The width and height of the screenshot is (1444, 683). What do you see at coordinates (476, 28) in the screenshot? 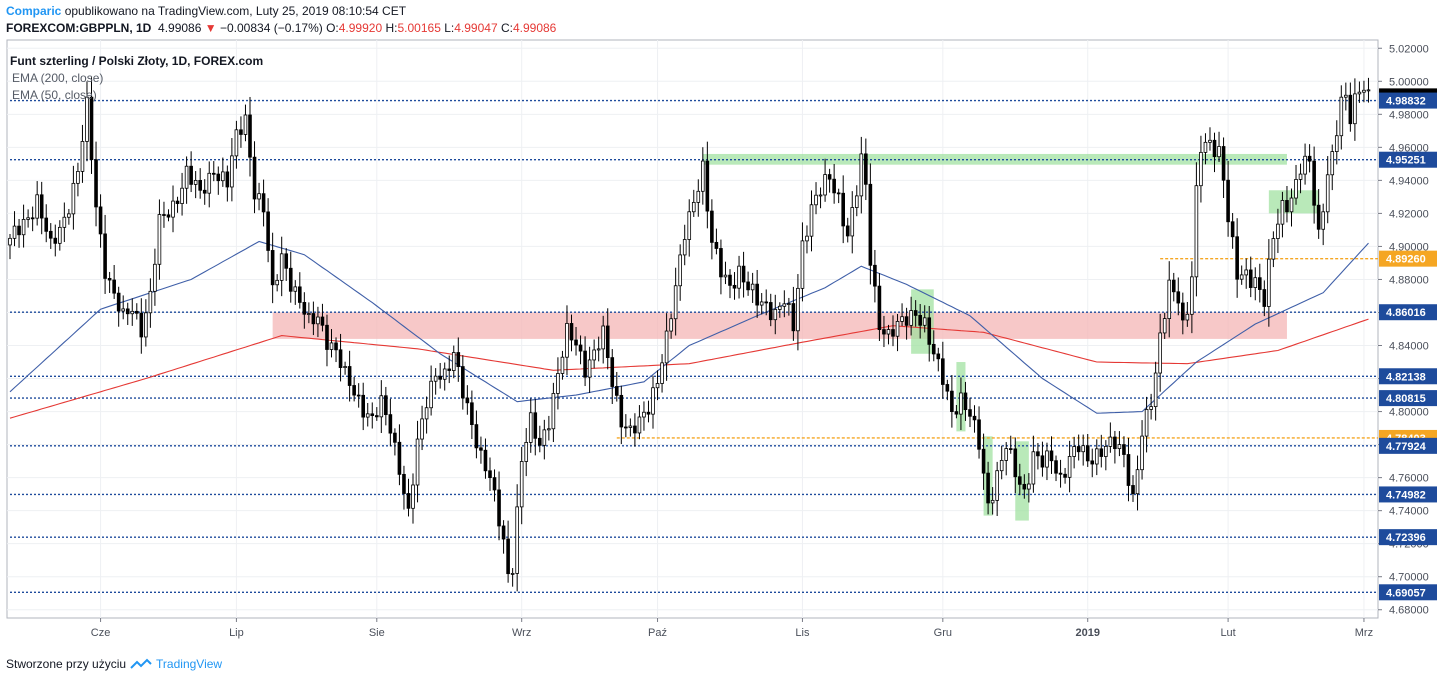
I see `low-value: 4.99047` at bounding box center [476, 28].